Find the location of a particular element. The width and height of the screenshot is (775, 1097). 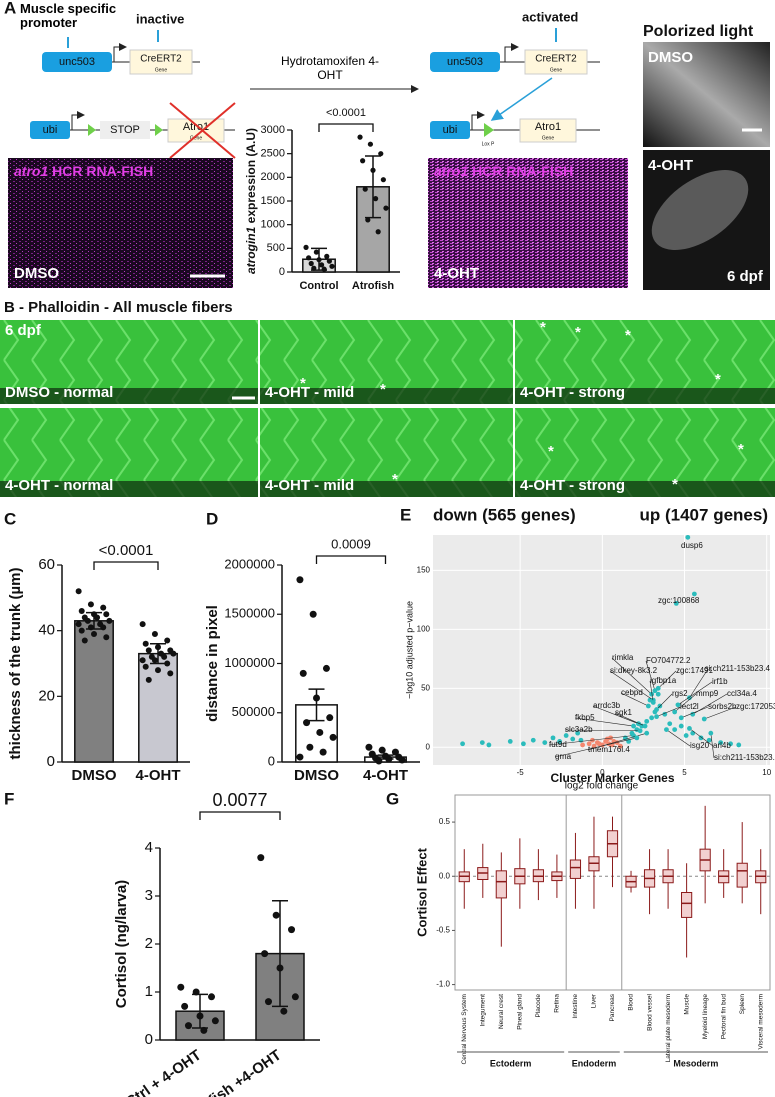

gene-label: cebpd is located at coordinates (632, 692).